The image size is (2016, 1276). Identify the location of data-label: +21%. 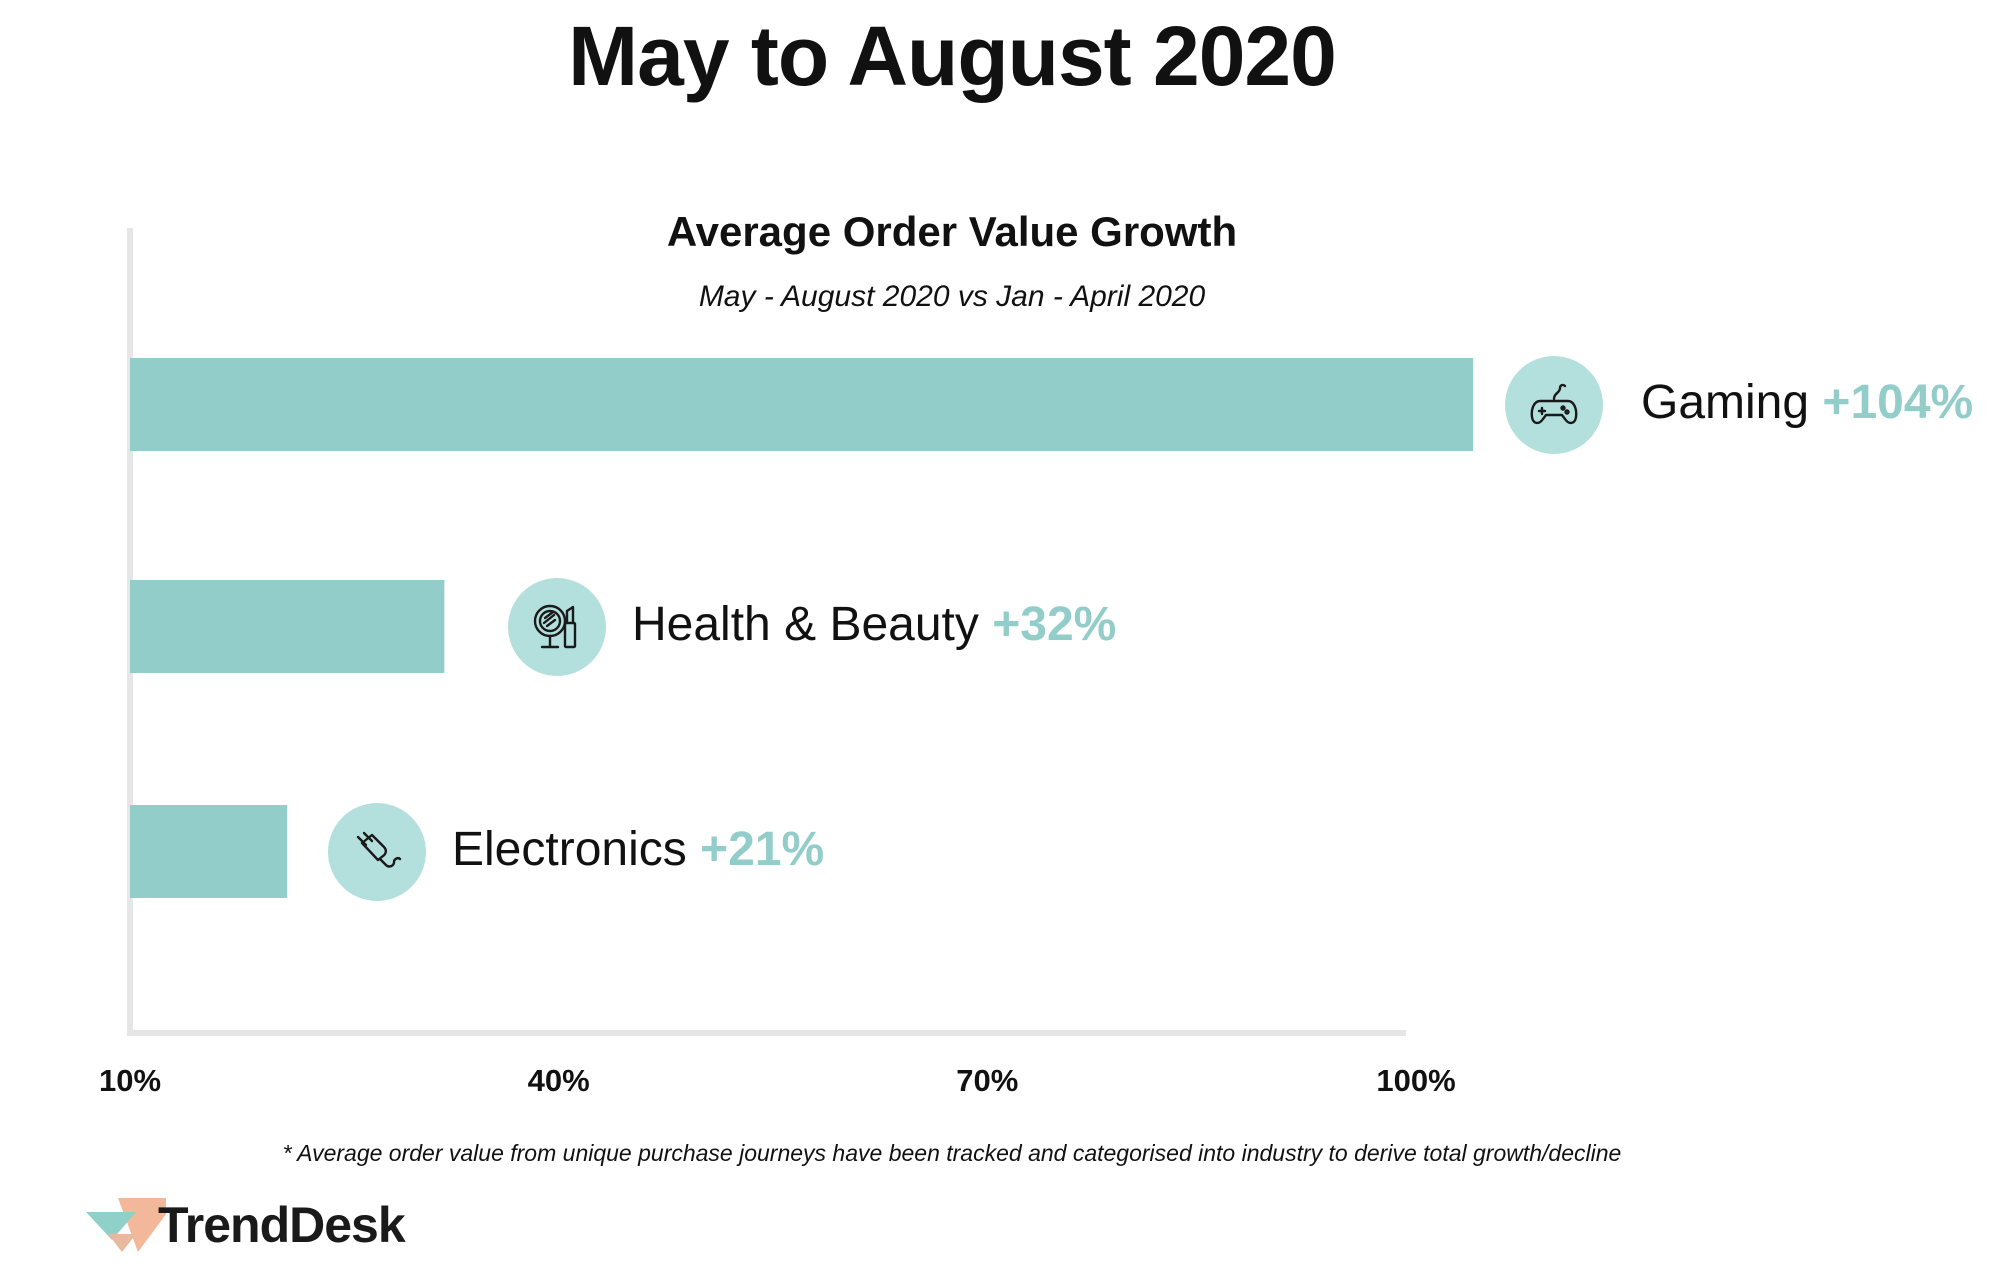
(762, 849).